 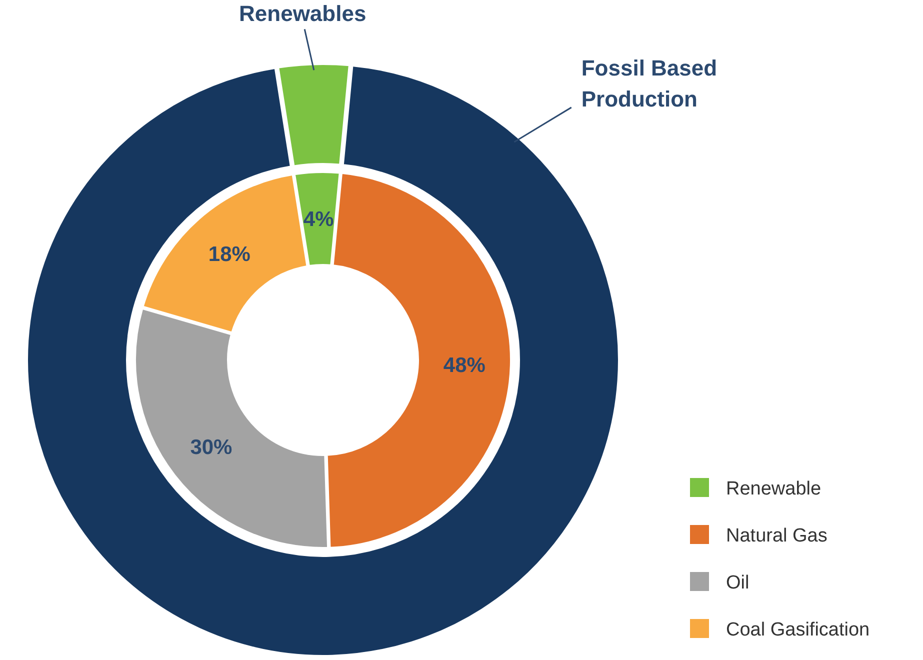 What do you see at coordinates (649, 83) in the screenshot?
I see `slice-label: Fossil Based Production` at bounding box center [649, 83].